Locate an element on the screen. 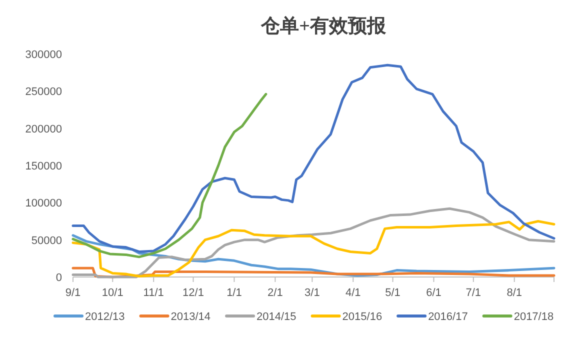  x-tick-label: 7/1 is located at coordinates (474, 293).